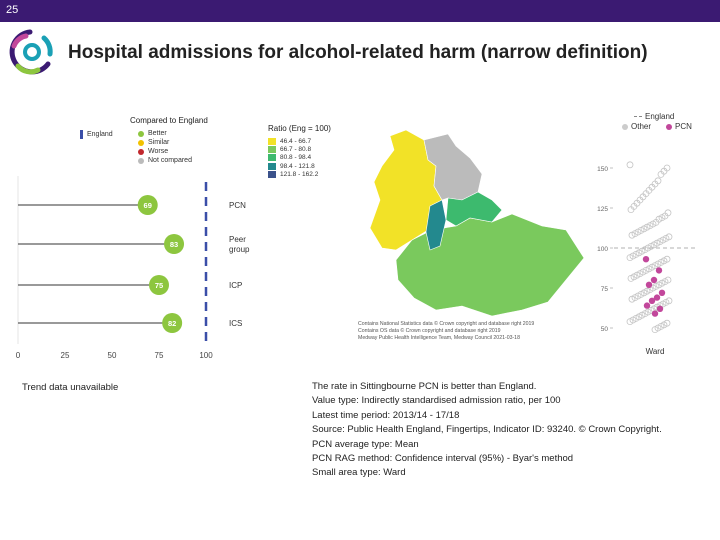 The width and height of the screenshot is (720, 540). I want to click on other-swatch, so click(625, 126).